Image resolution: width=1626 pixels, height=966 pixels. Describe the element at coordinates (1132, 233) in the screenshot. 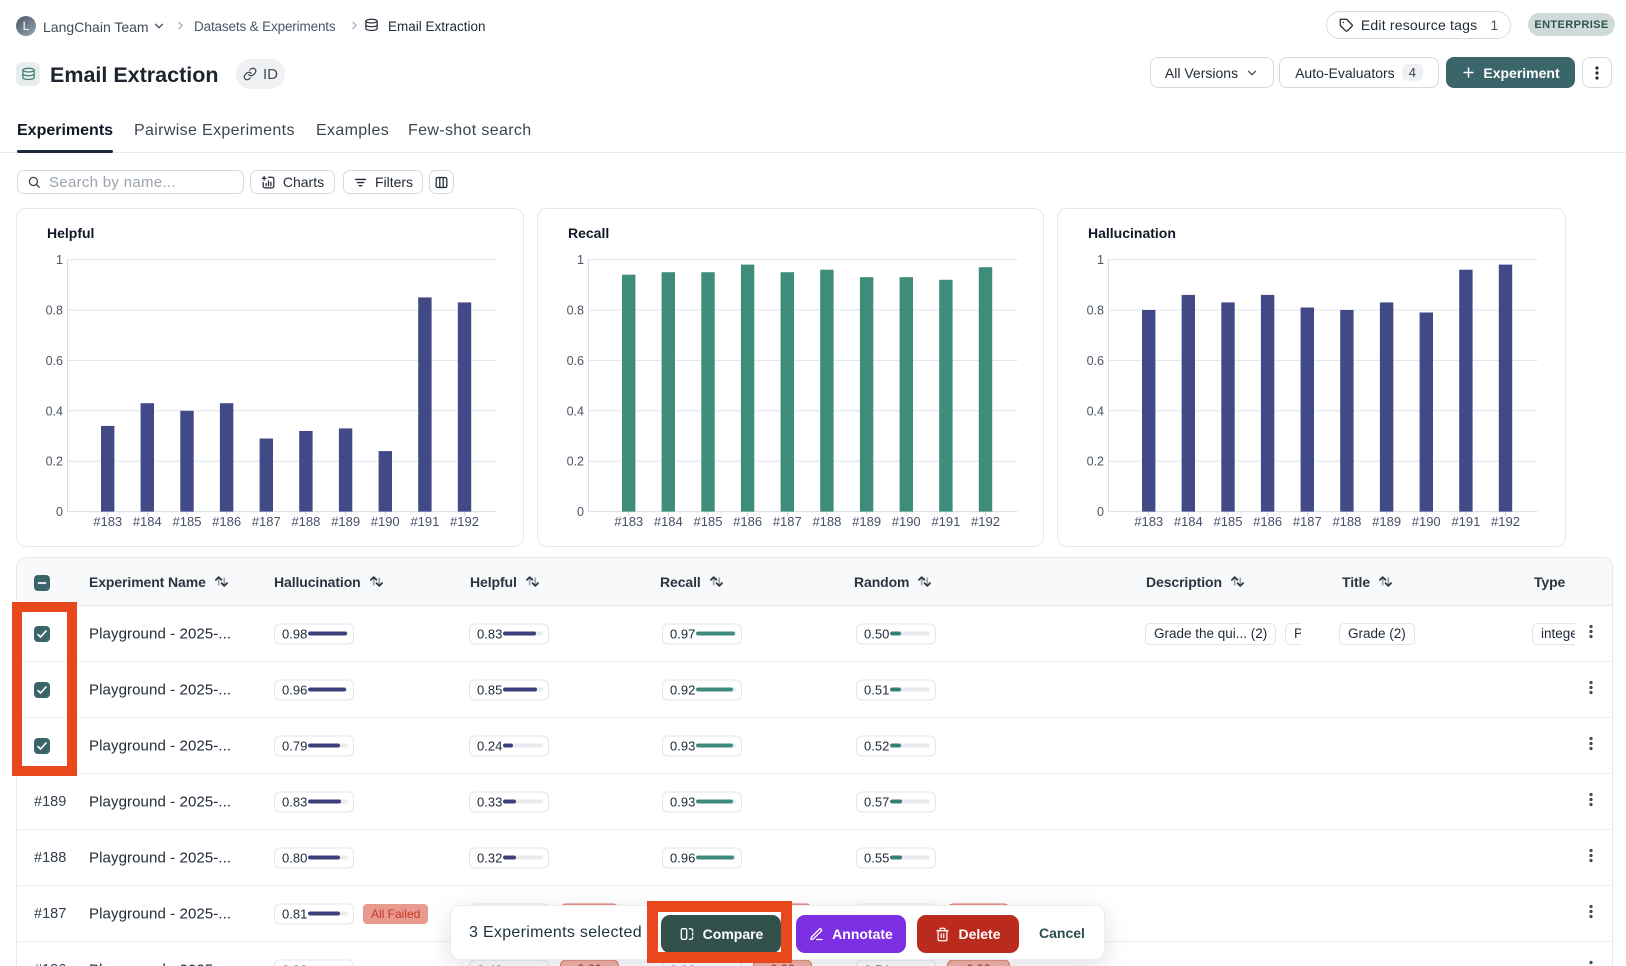

I see `svg-text: Hallucination` at that location.